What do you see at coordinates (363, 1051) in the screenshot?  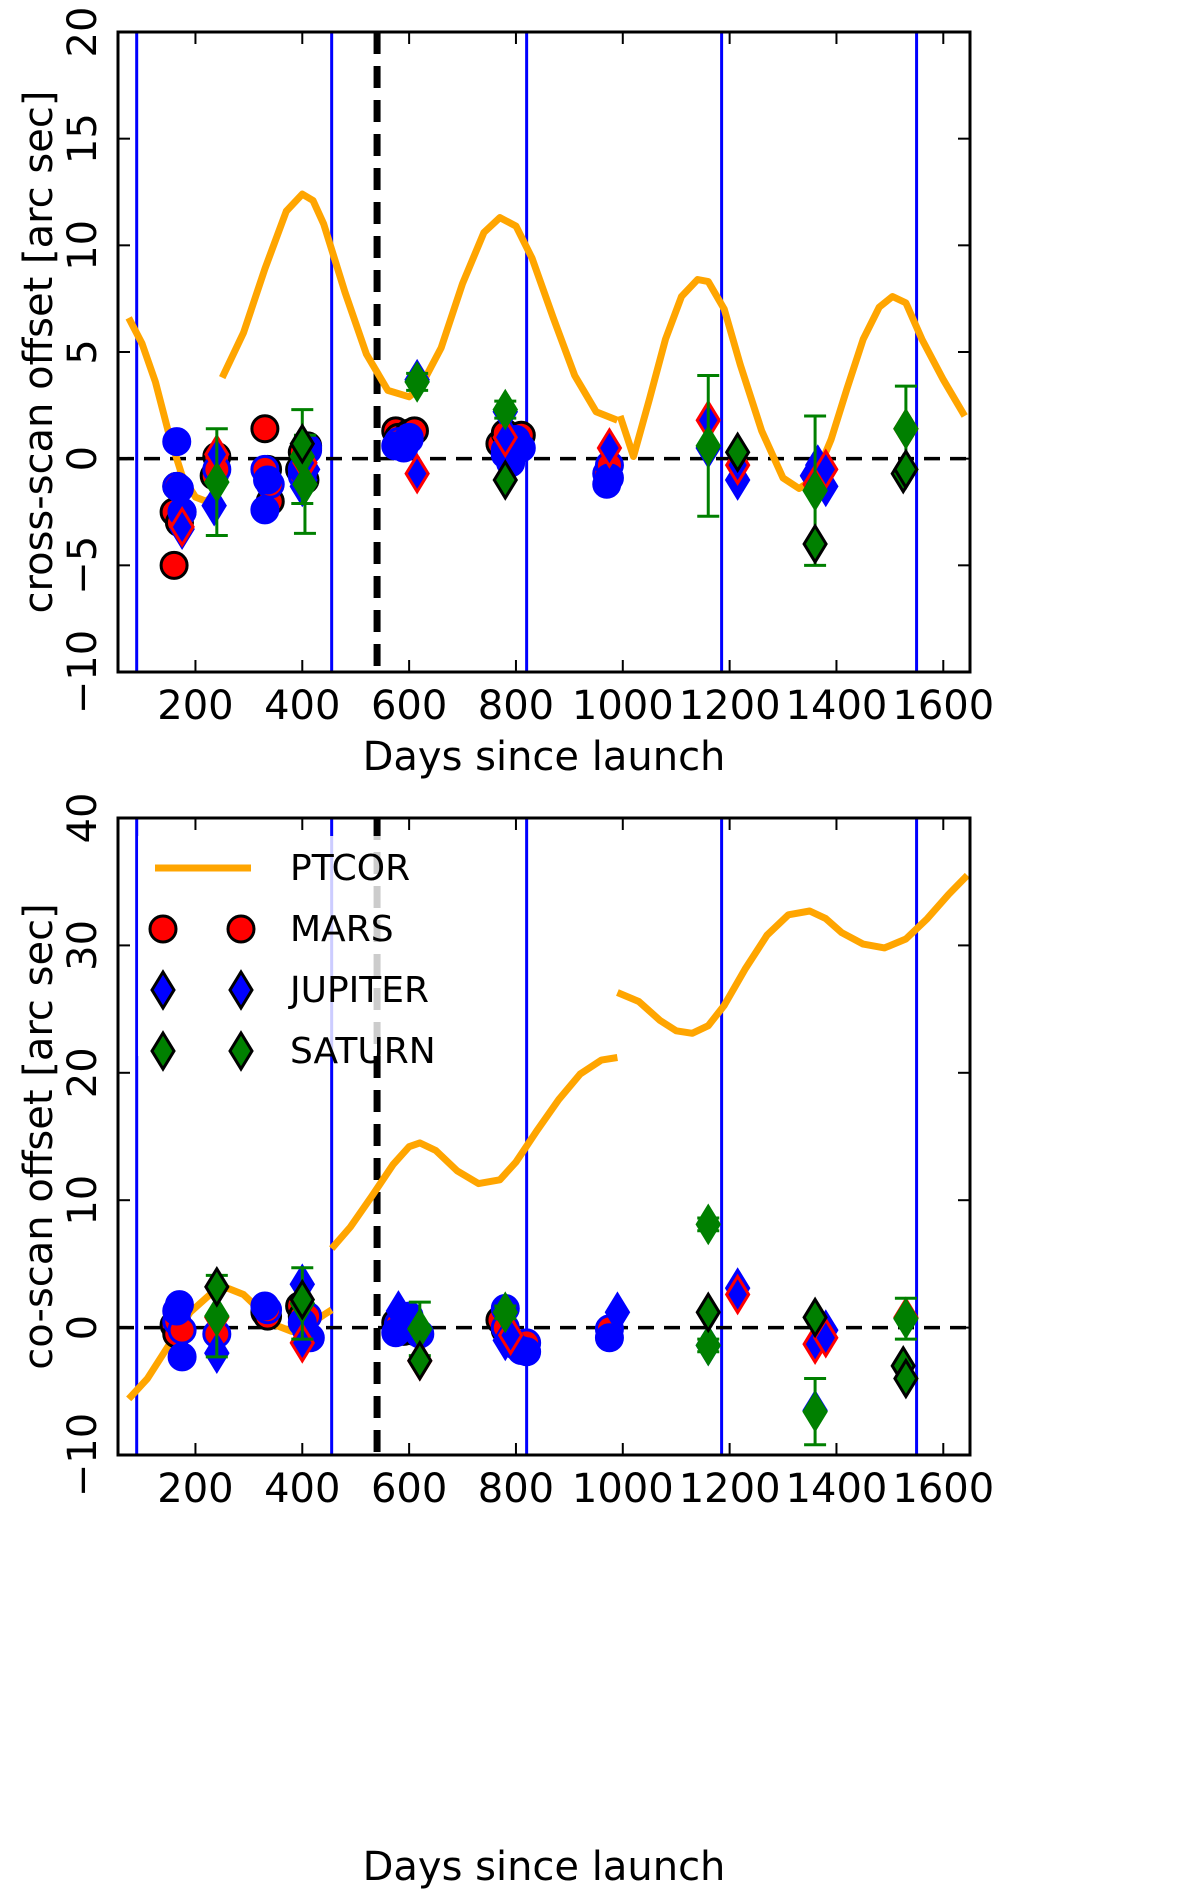 I see `legend-label: SATURN` at bounding box center [363, 1051].